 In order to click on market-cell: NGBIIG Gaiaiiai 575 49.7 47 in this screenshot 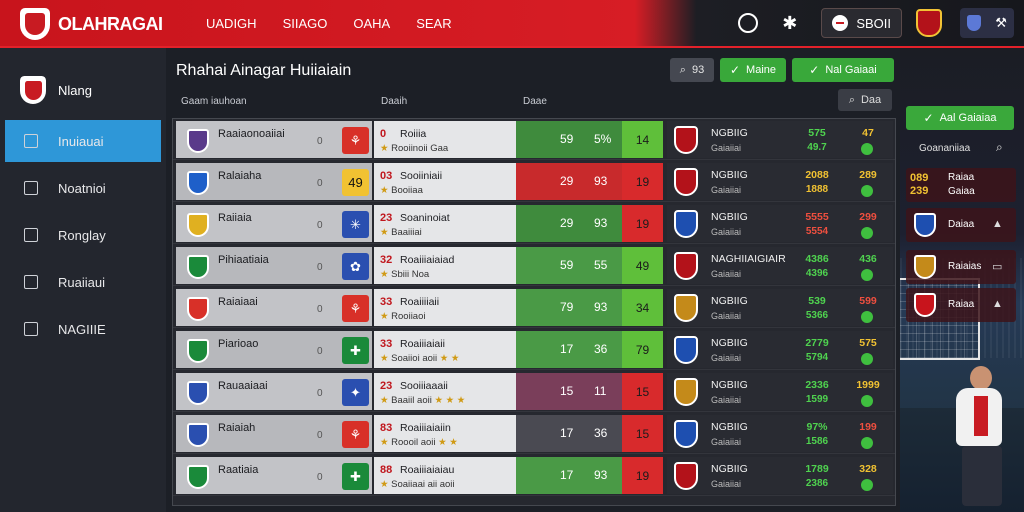, I will do `click(780, 139)`.